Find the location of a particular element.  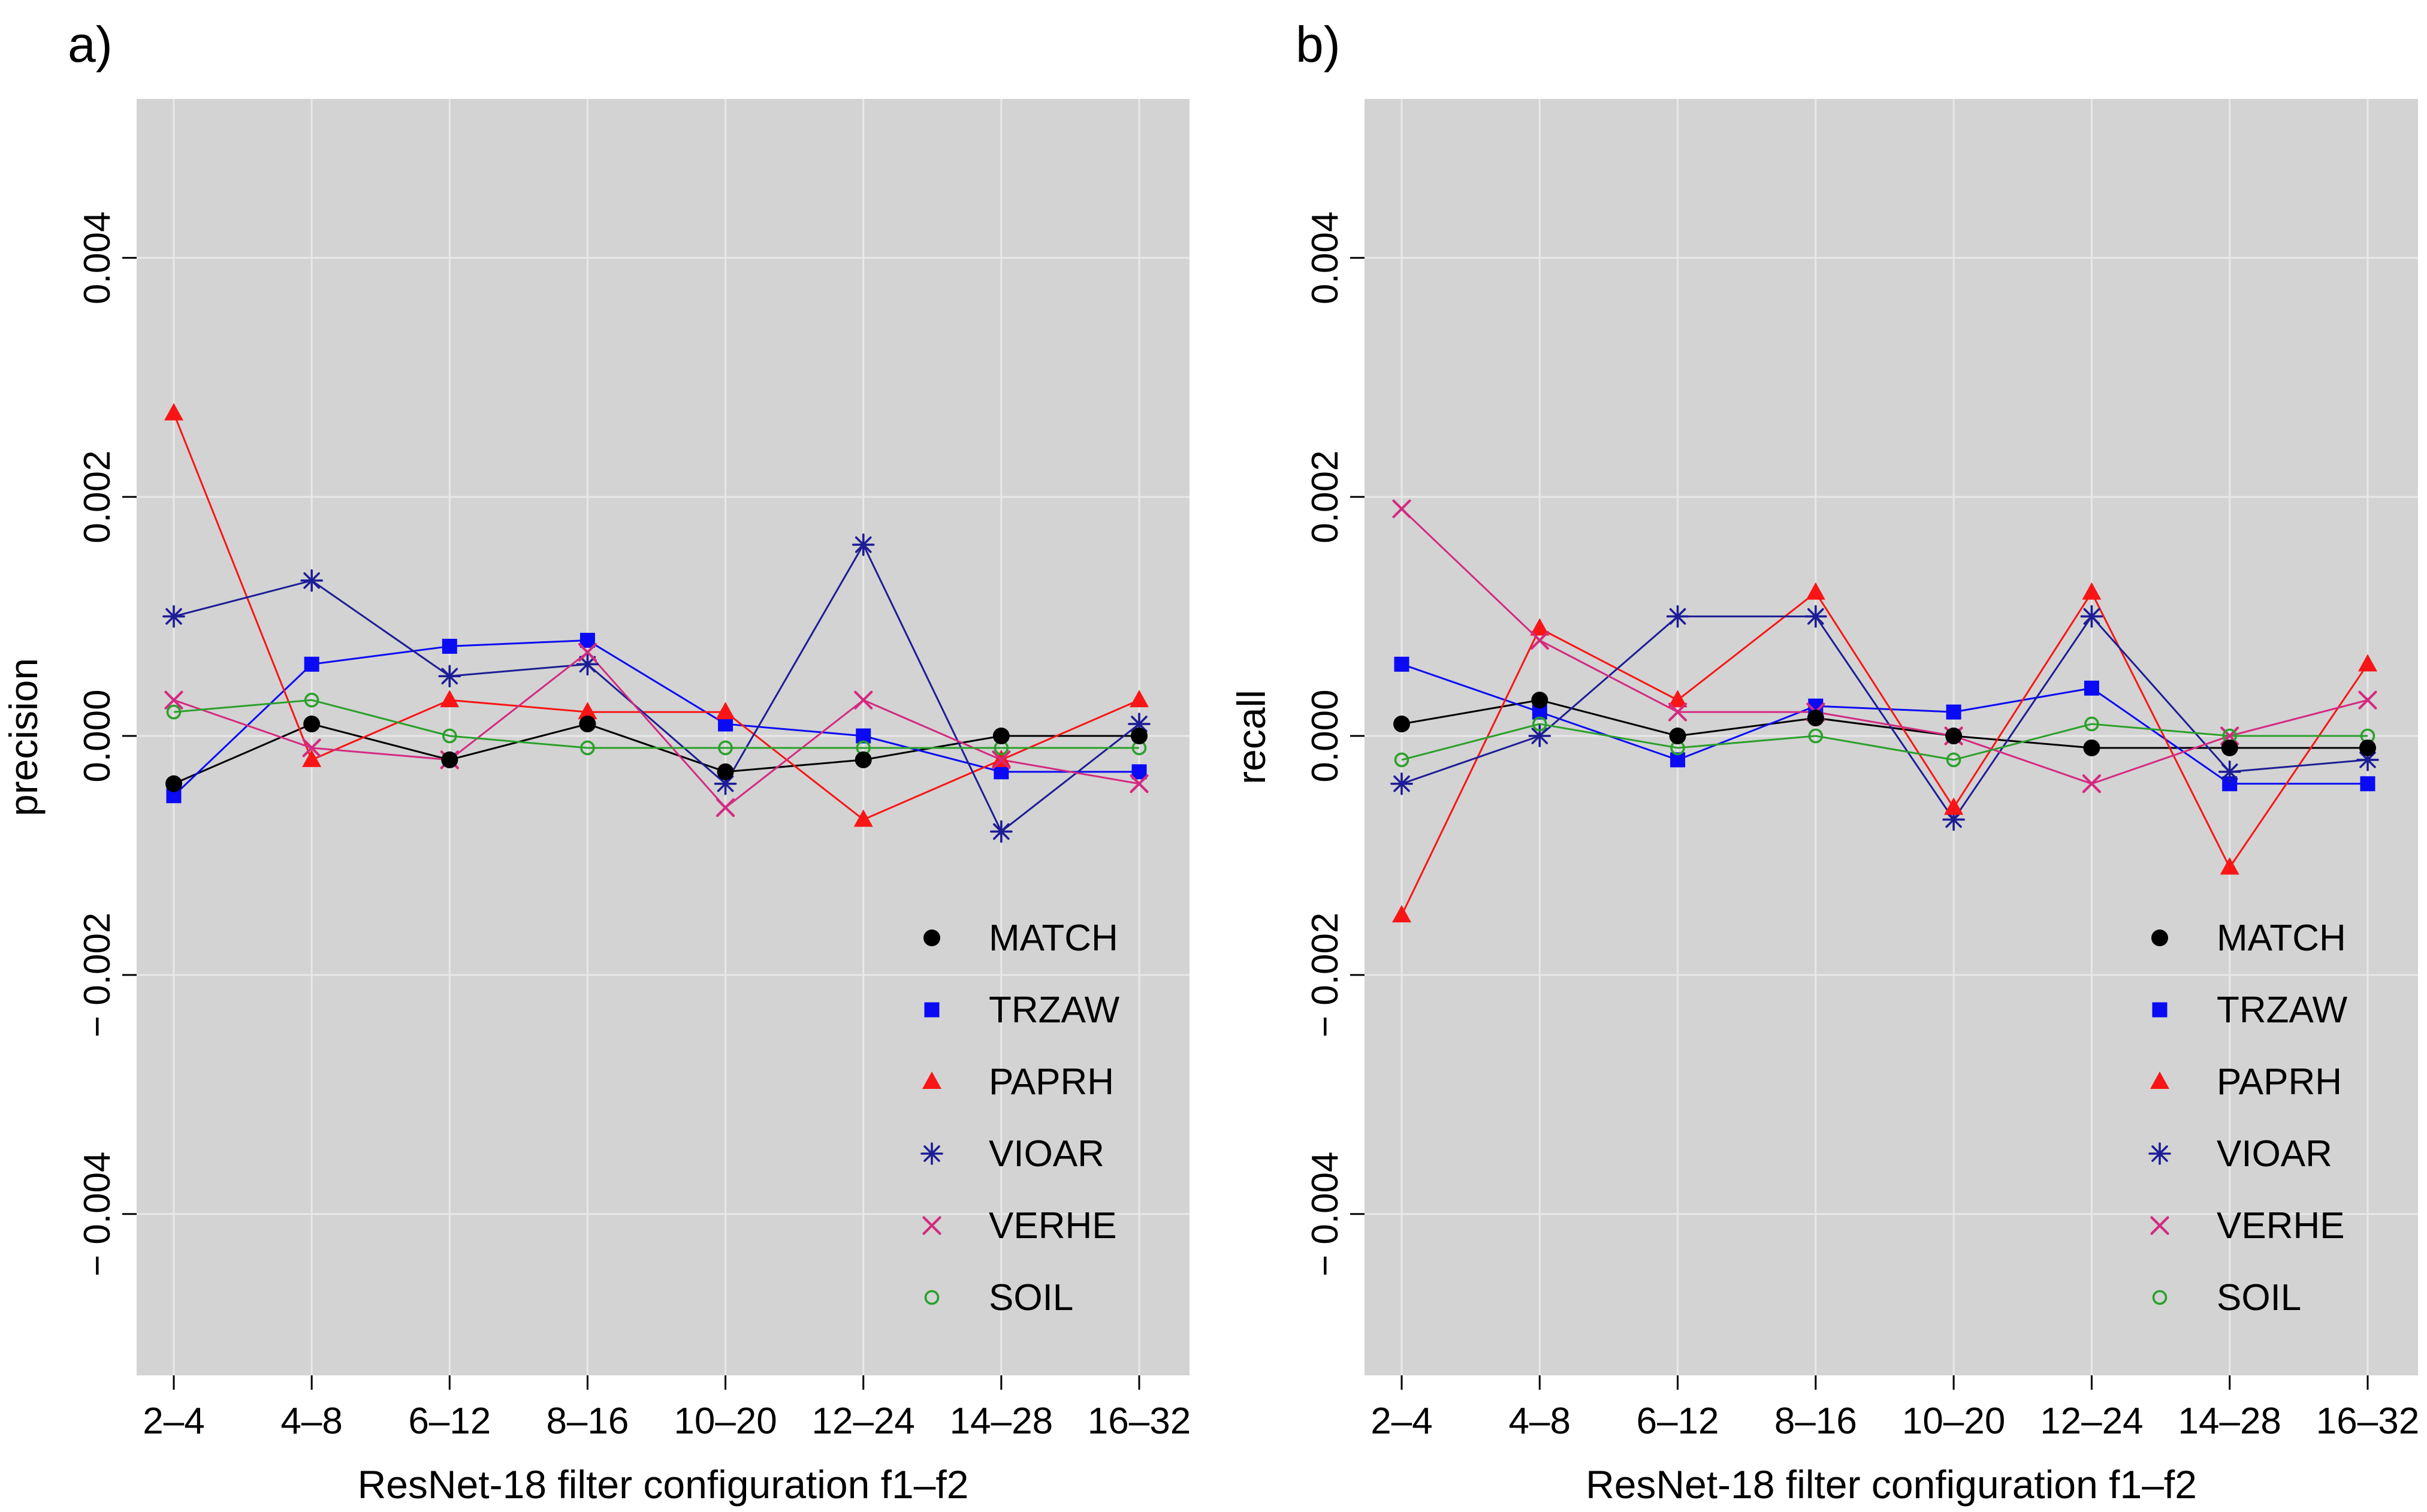

legend-item-verhe: VERHE is located at coordinates (1019, 1226).